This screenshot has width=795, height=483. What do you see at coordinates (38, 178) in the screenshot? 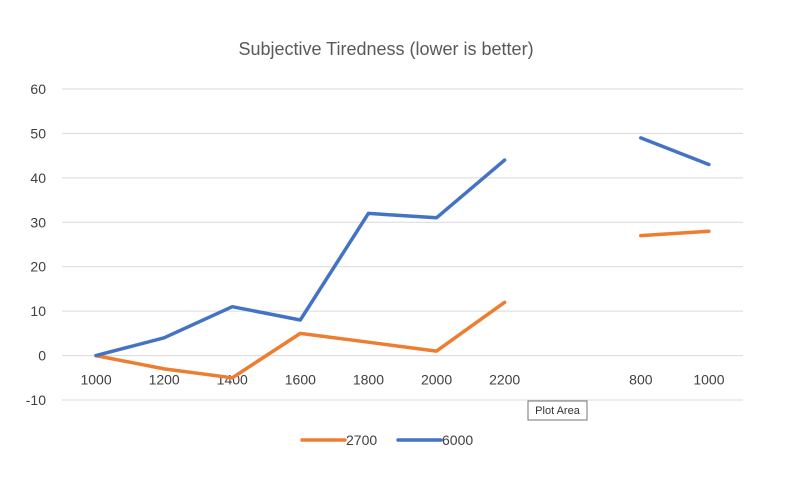
I see `y-tick-label: 40` at bounding box center [38, 178].